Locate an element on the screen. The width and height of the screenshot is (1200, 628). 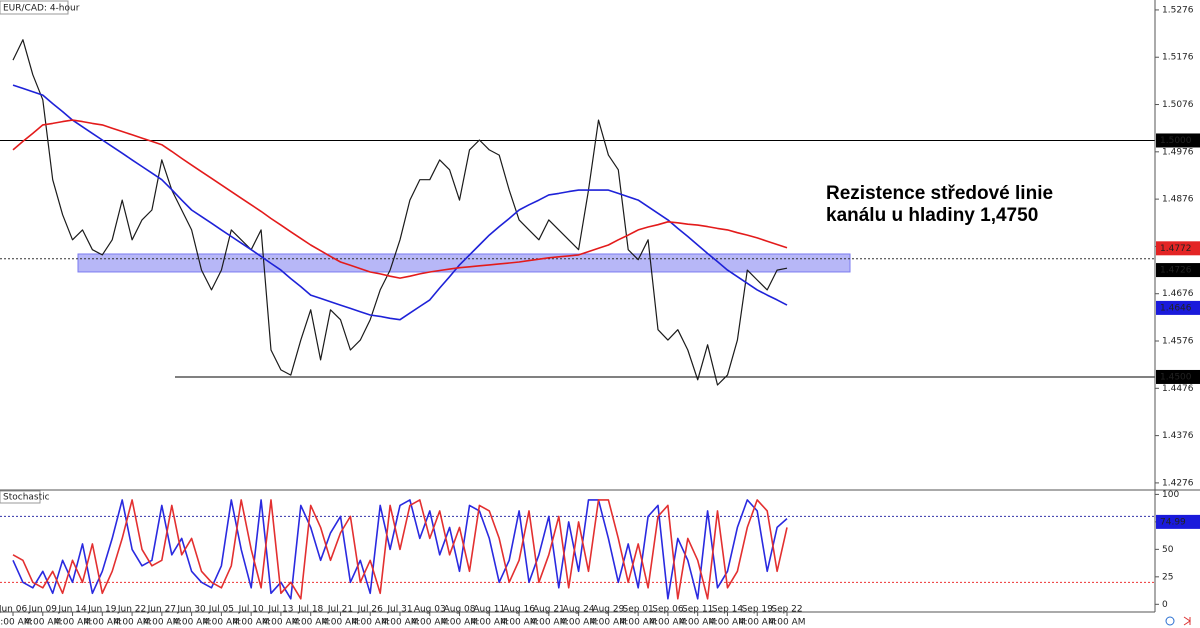
x-tick-label: Jul 21 is located at coordinates (340, 610).